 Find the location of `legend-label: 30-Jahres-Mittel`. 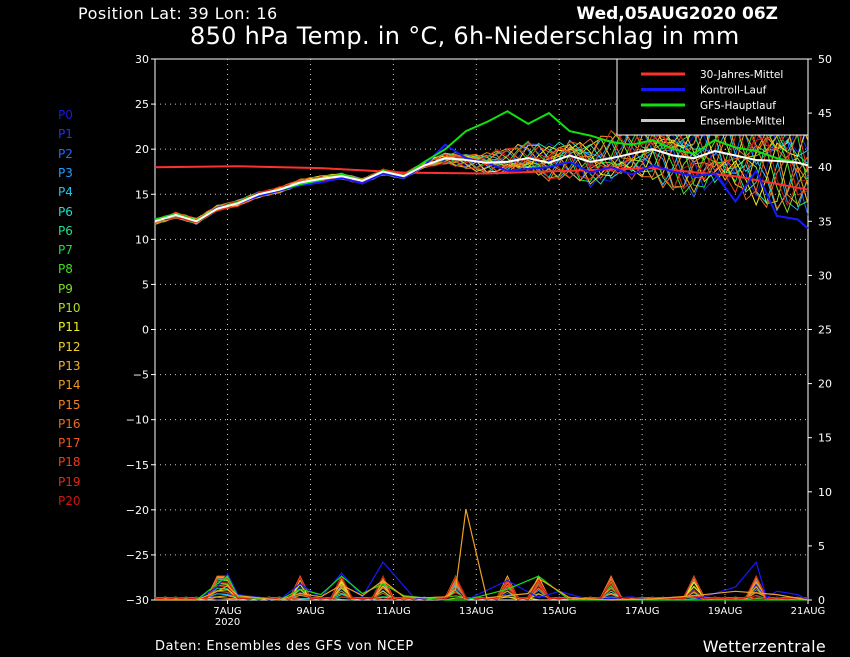

legend-label: 30-Jahres-Mittel is located at coordinates (741, 75).